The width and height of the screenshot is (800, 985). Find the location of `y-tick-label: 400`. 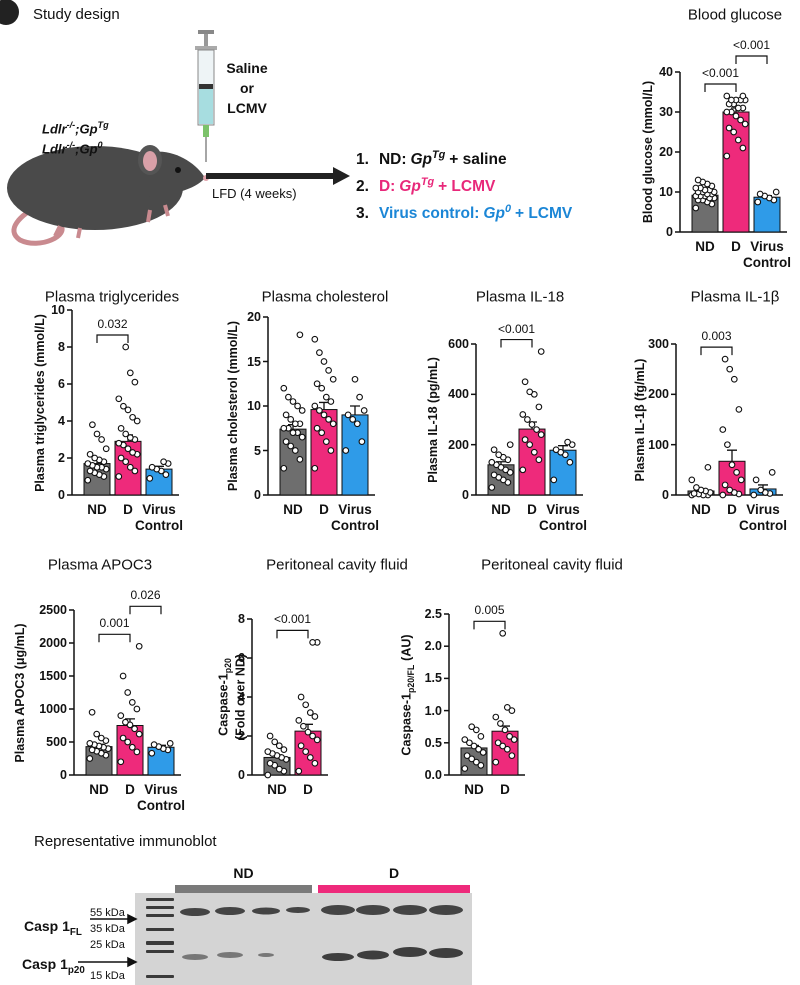

y-tick-label: 400 is located at coordinates (458, 394).